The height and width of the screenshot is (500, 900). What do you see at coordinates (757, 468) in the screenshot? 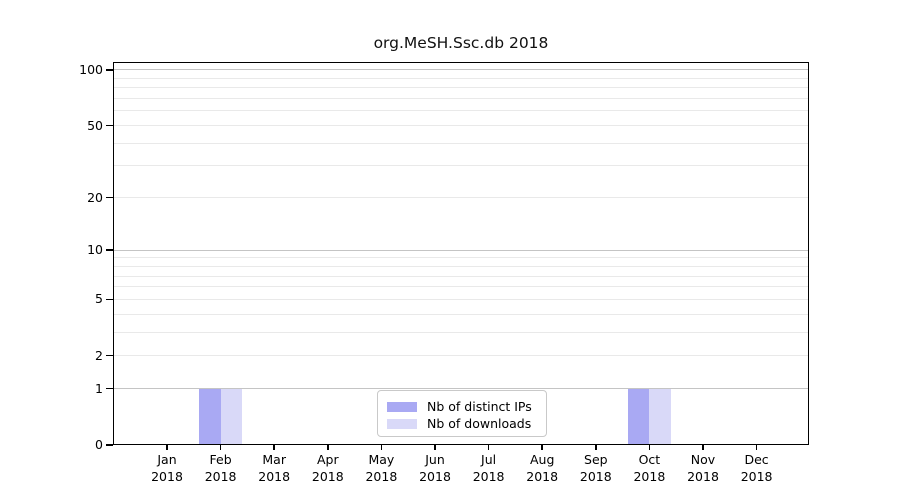
I see `x-tick-label: Dec 2018` at bounding box center [757, 468].